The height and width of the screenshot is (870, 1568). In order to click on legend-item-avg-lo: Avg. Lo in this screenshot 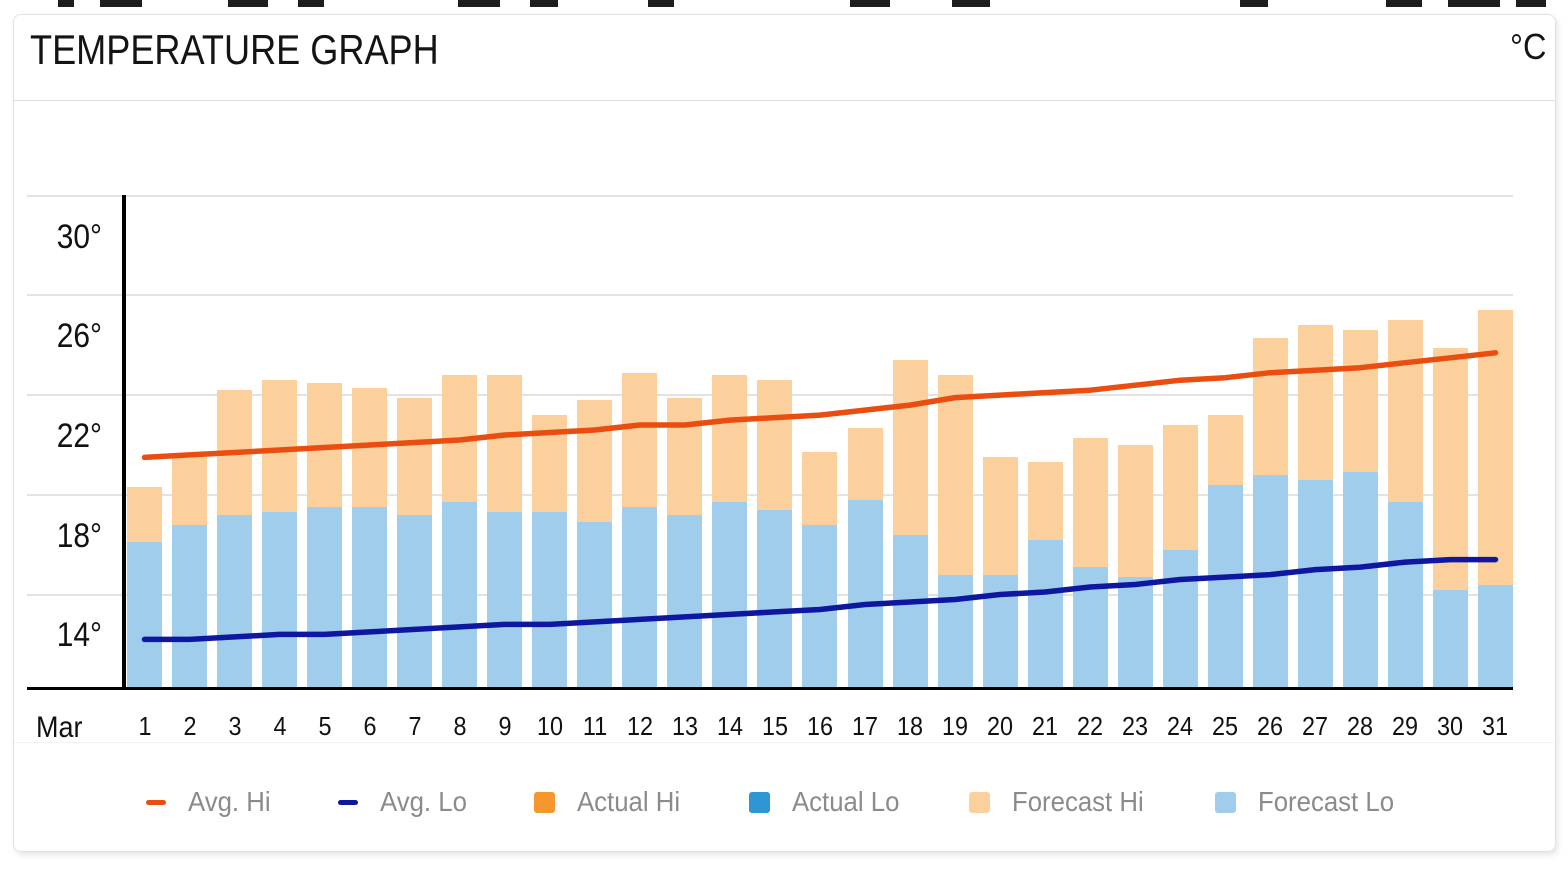, I will do `click(405, 802)`.